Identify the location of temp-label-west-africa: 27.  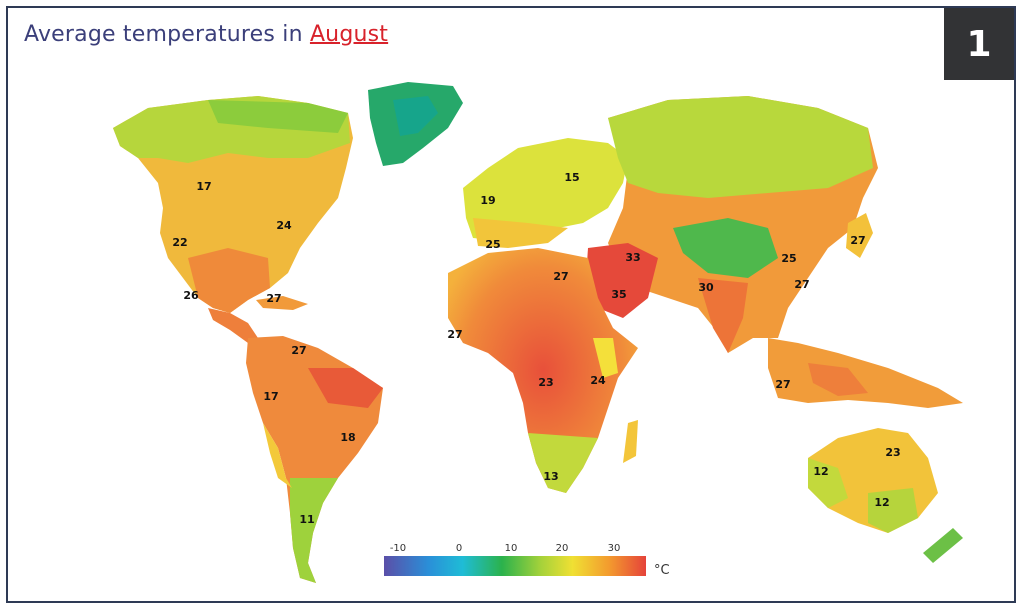
(454, 334).